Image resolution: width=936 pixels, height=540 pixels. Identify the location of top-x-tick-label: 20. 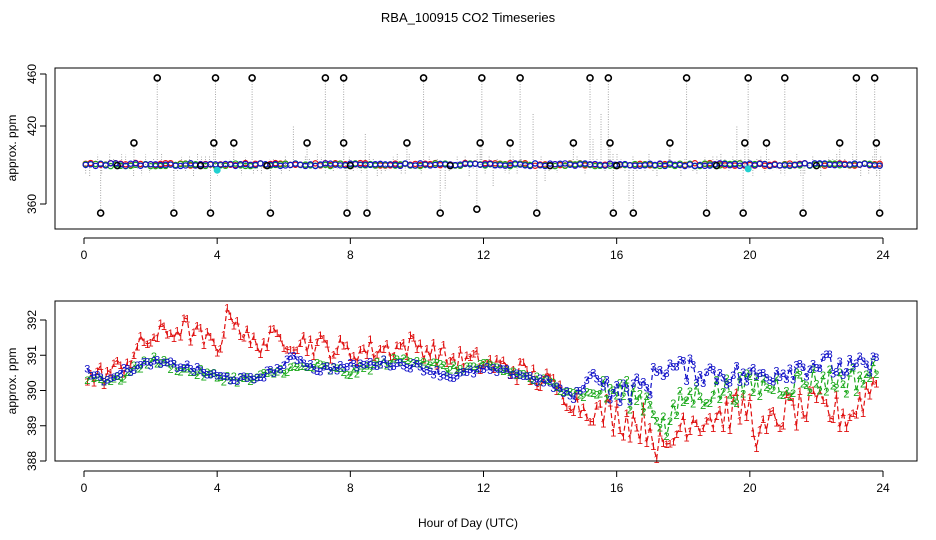
(750, 255).